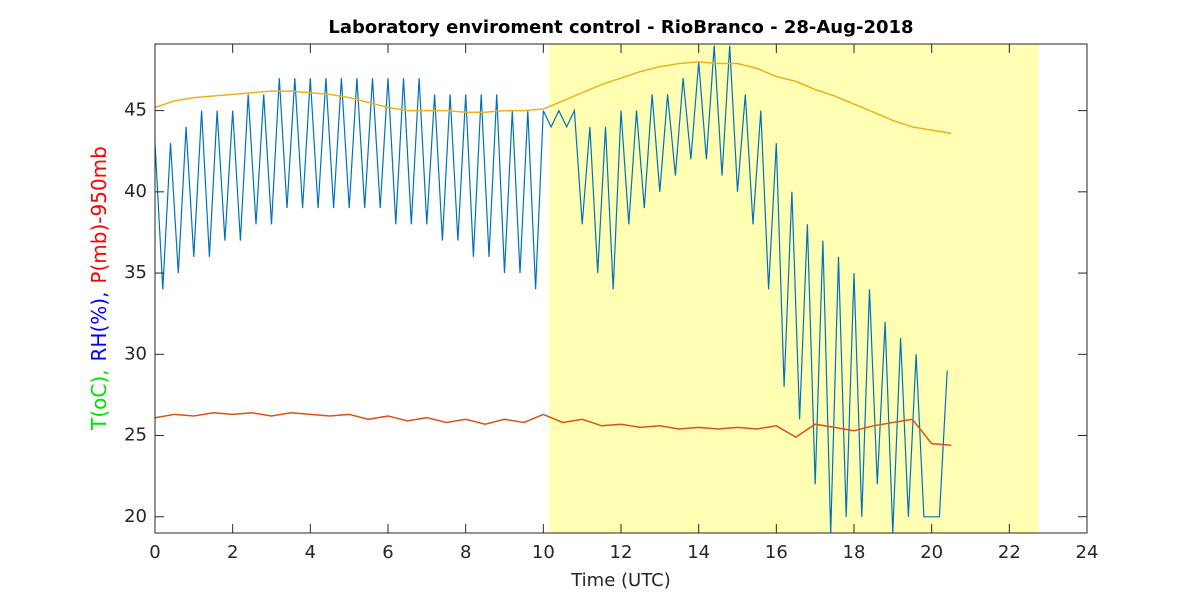  Describe the element at coordinates (99, 399) in the screenshot. I see `y-label-part: T(oC),` at that location.